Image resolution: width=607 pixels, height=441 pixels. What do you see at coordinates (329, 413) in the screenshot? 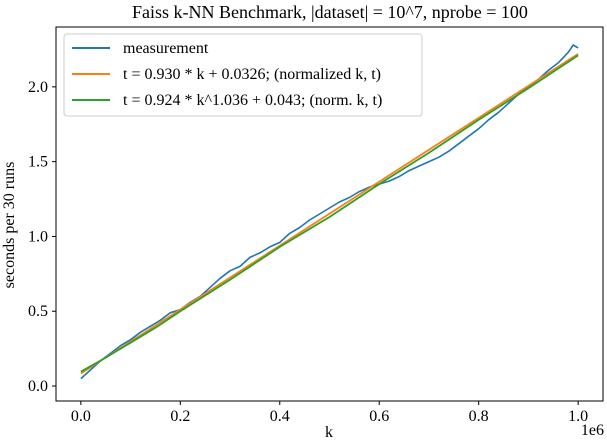
I see `x-axis-ticks: 0.0 0.2 0.4 0.6 0.8 1.0` at bounding box center [329, 413].